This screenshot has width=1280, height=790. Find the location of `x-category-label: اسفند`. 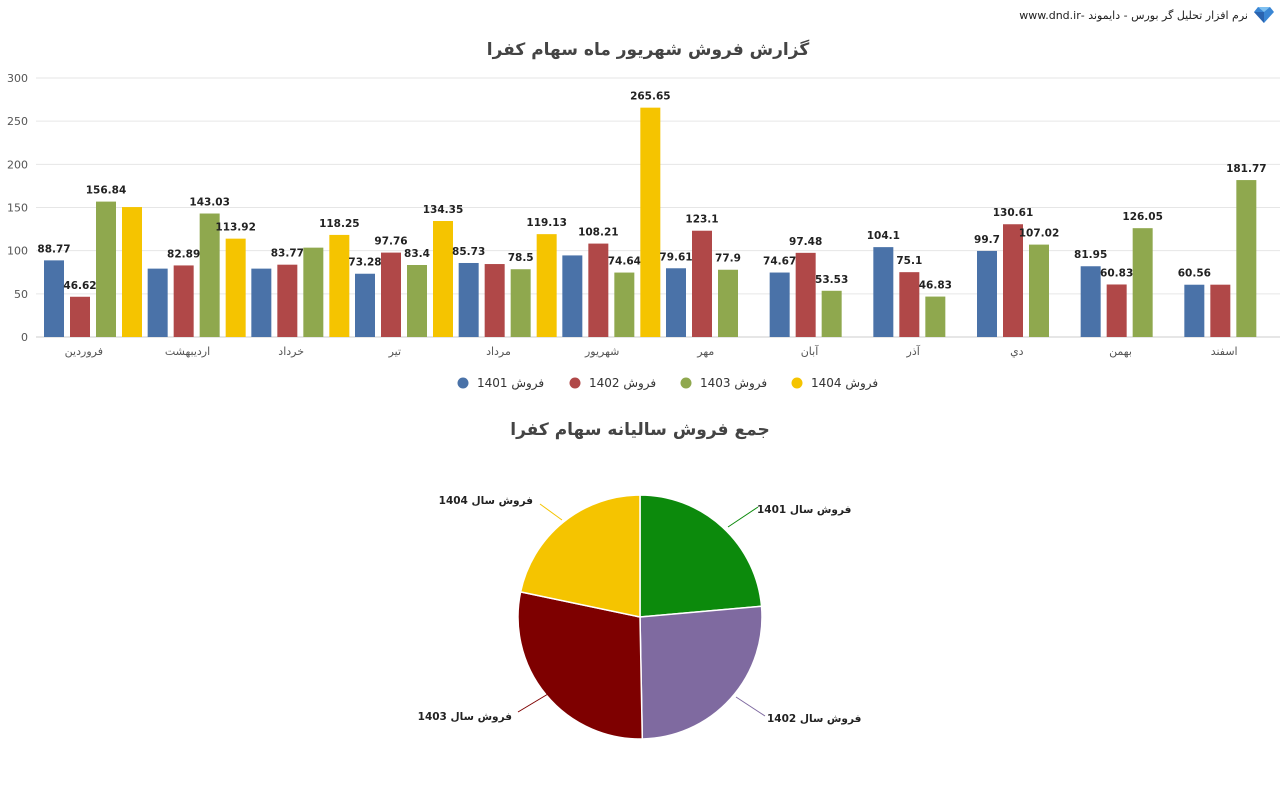

x-category-label: اسفند is located at coordinates (1224, 351).